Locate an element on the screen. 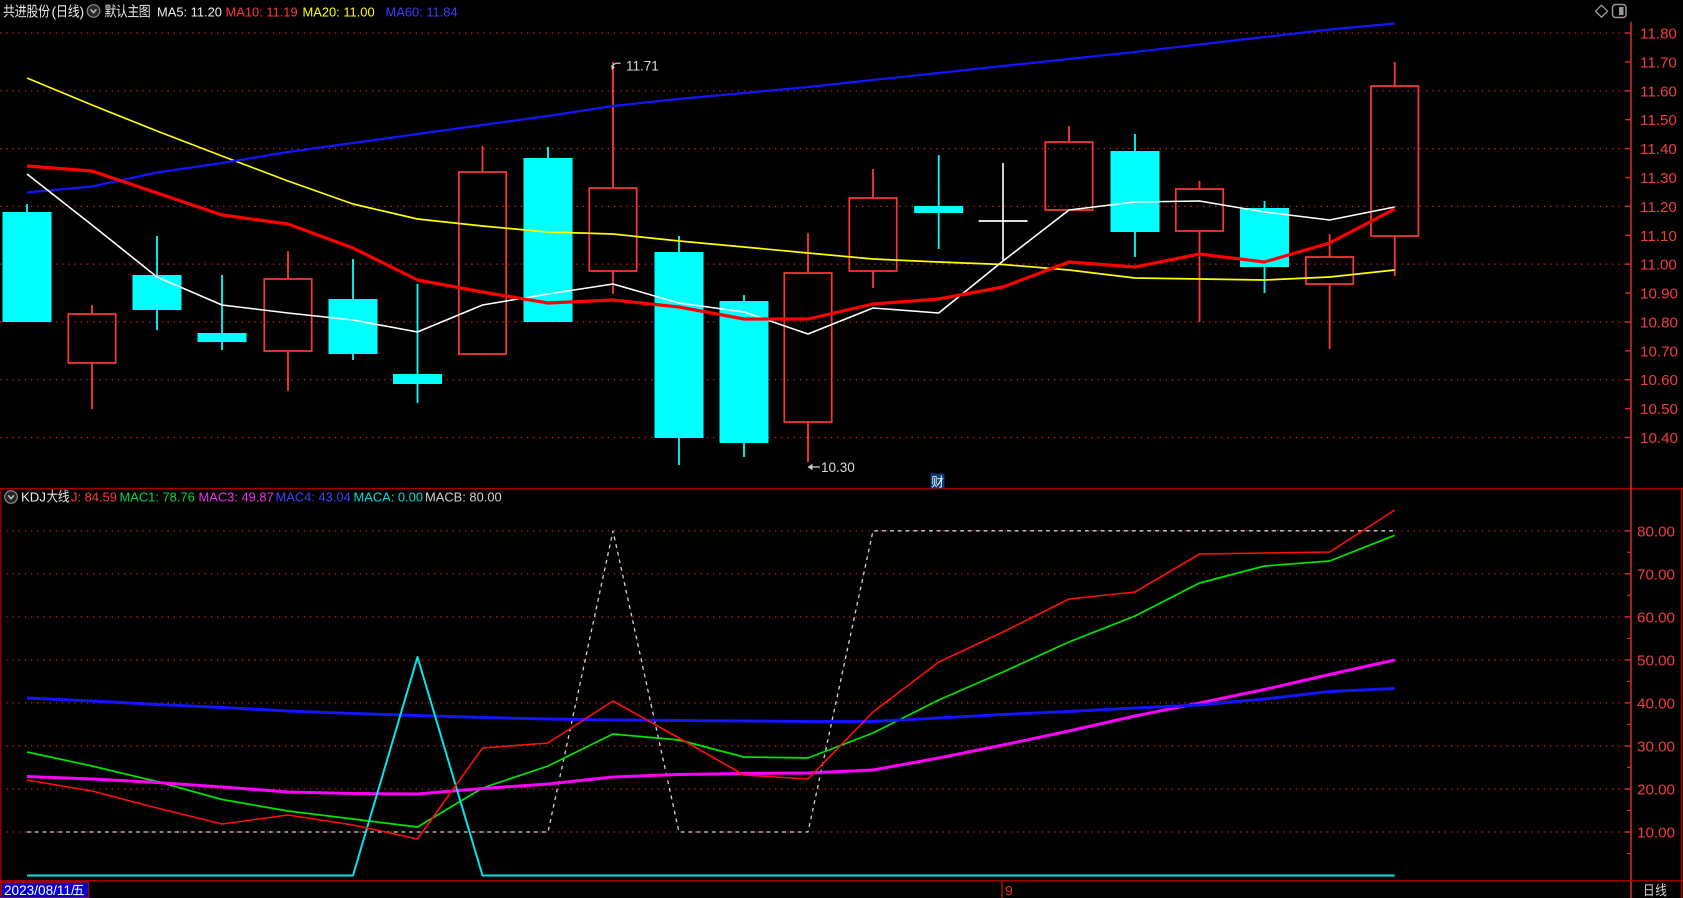 The width and height of the screenshot is (1683, 898). svg-text: MACA: 0.00 is located at coordinates (389, 497).